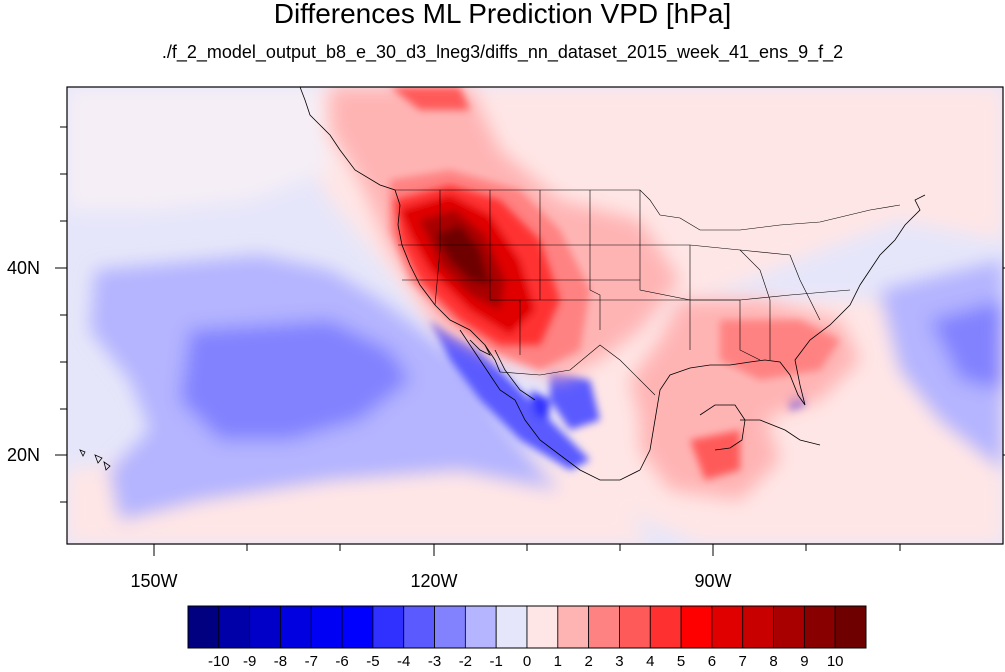 This screenshot has width=1005, height=672. Describe the element at coordinates (527, 661) in the screenshot. I see `colorbar-tick-label: 0` at that location.